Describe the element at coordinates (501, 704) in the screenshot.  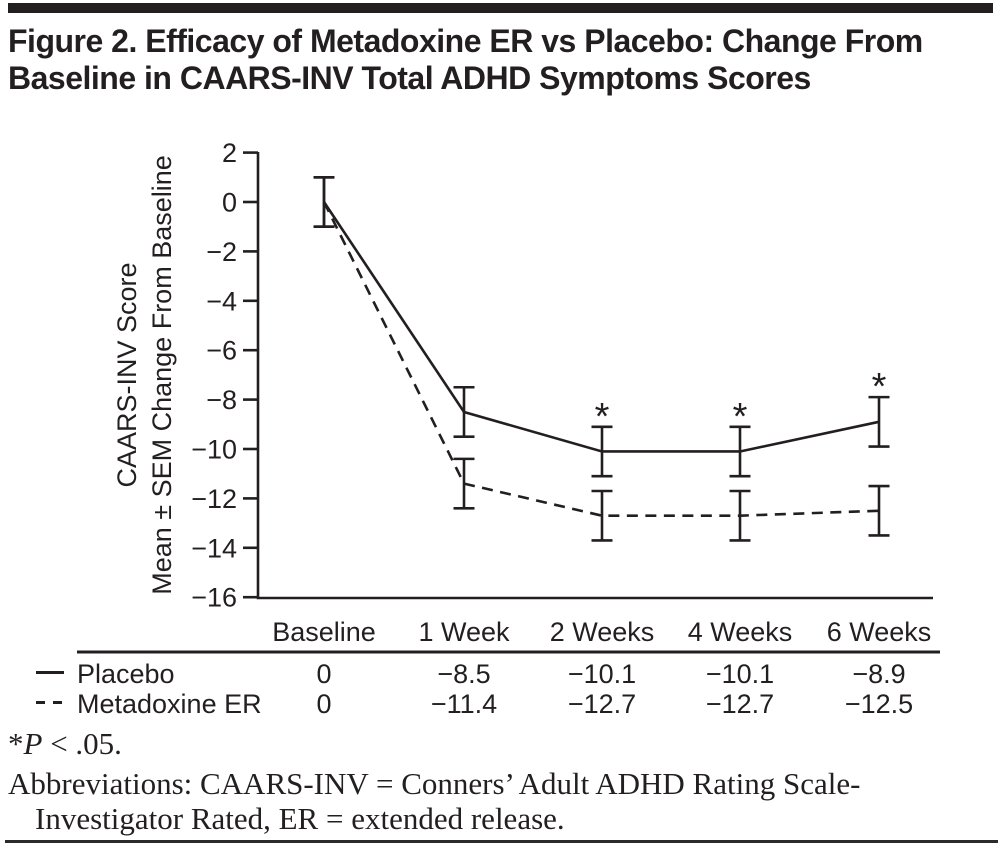
I see `table-row-metadoxine-er: Metadoxine ER 0 −11.4 −12.7 −12.7 −12.5` at that location.